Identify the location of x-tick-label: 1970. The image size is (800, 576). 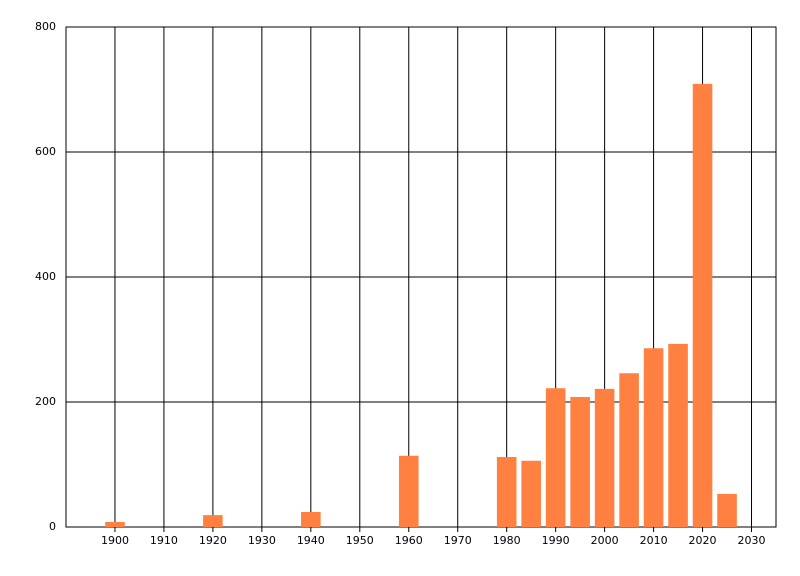
(458, 540).